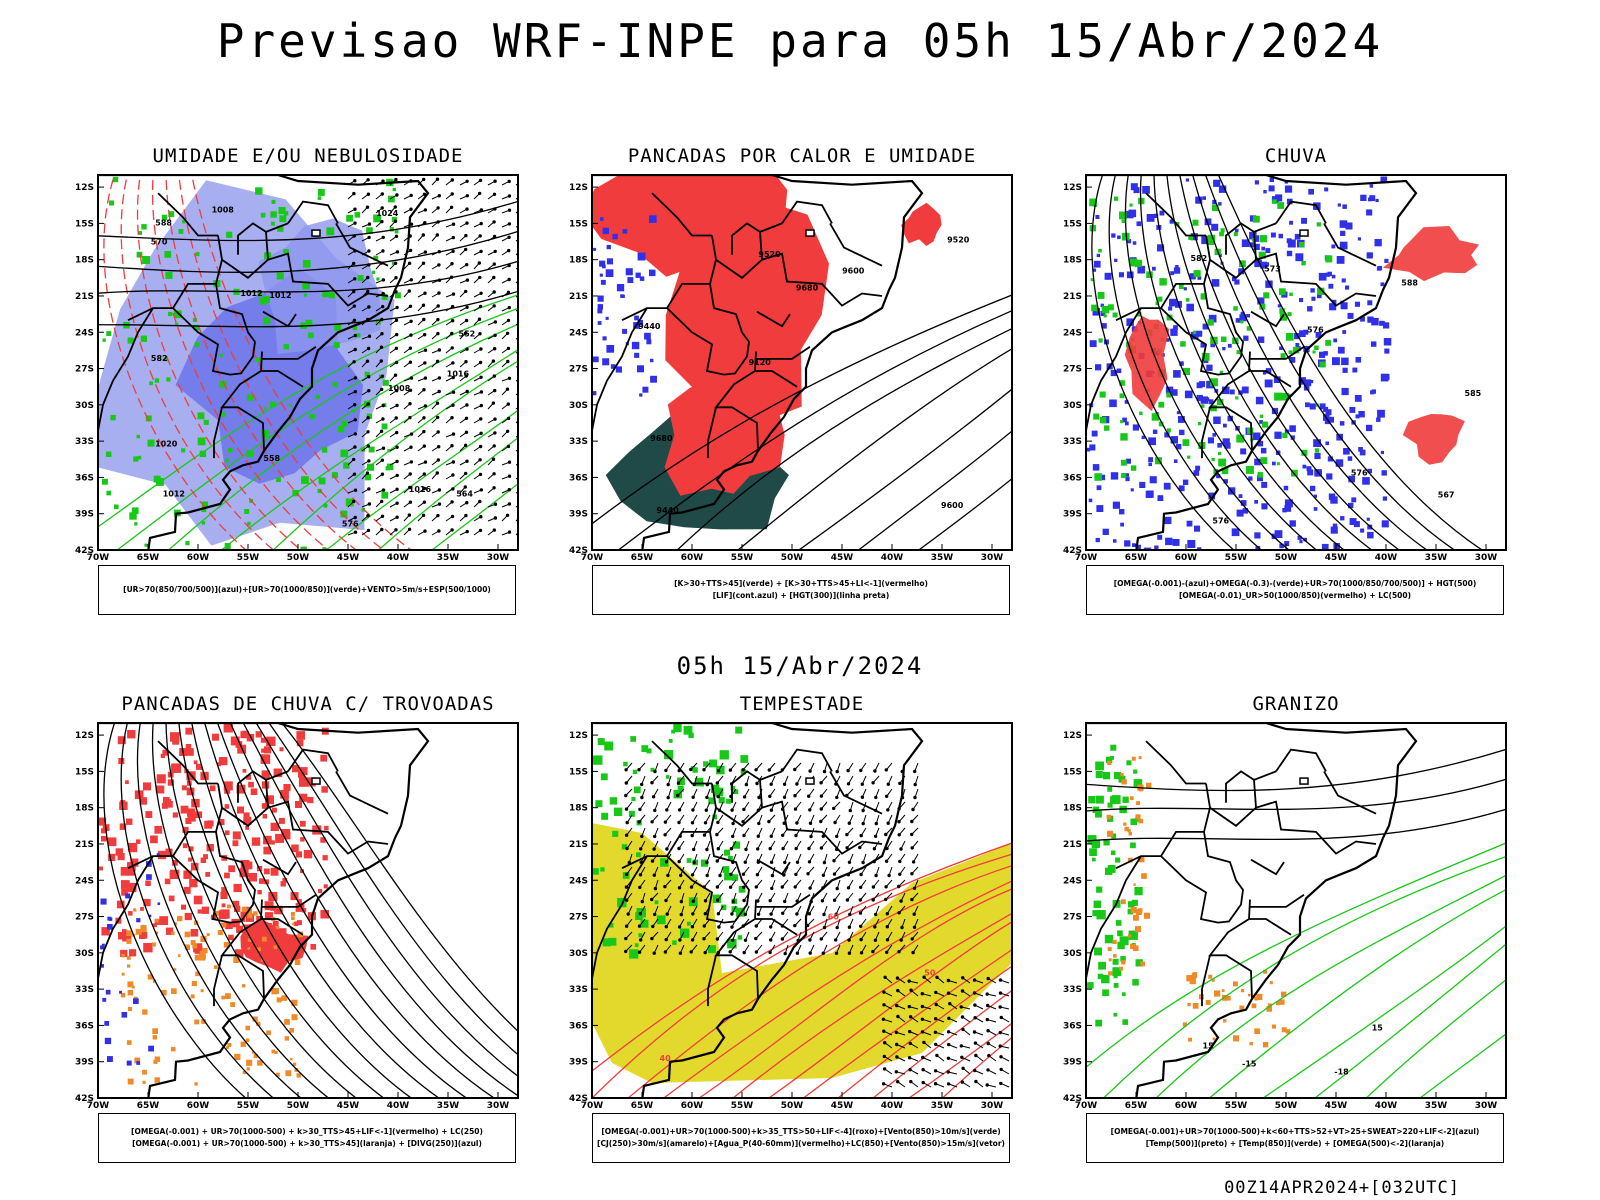  I want to click on wind-vectors, so click(771, 859).